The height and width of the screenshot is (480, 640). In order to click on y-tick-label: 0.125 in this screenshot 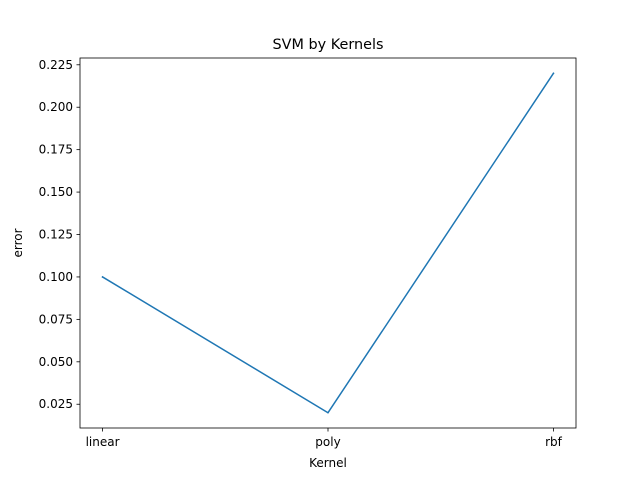, I will do `click(56, 235)`.